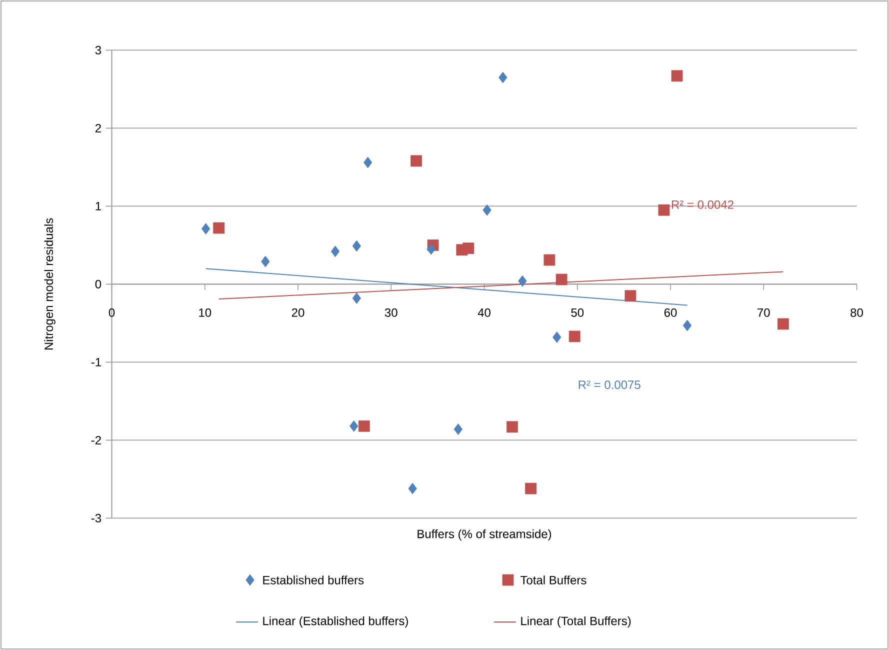  What do you see at coordinates (96, 518) in the screenshot?
I see `y-tick-label: -3` at bounding box center [96, 518].